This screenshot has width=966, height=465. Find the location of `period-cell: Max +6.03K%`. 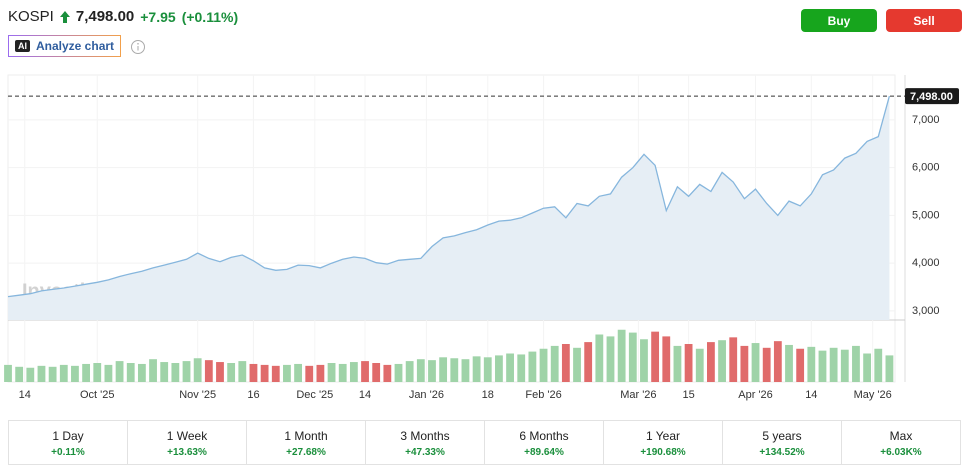

period-cell: Max +6.03K% is located at coordinates (901, 442).